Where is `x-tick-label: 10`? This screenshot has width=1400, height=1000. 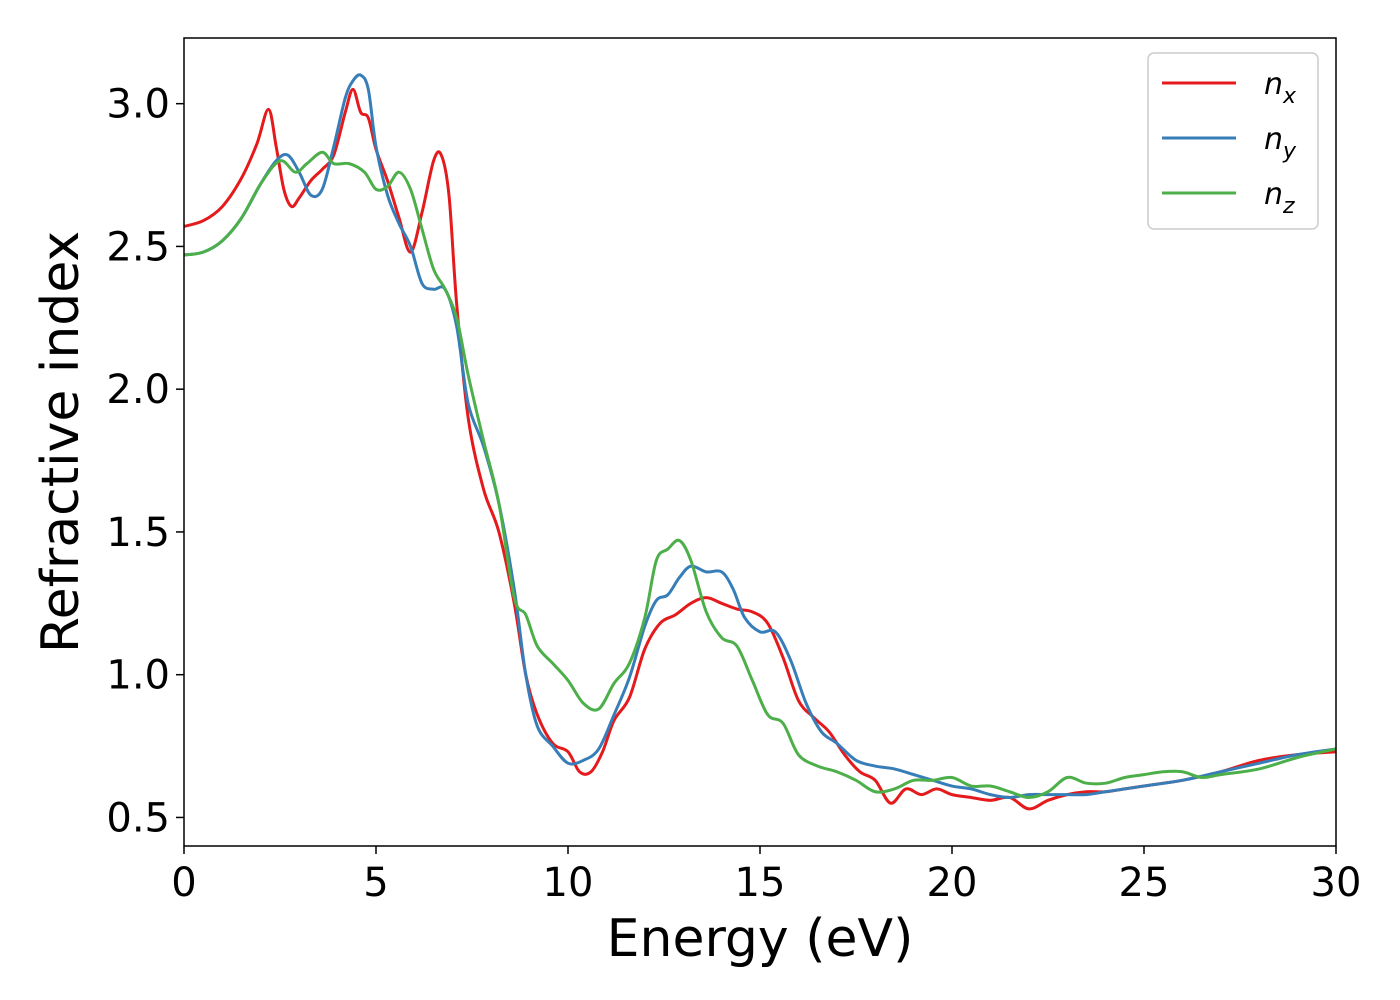
x-tick-label: 10 is located at coordinates (568, 883).